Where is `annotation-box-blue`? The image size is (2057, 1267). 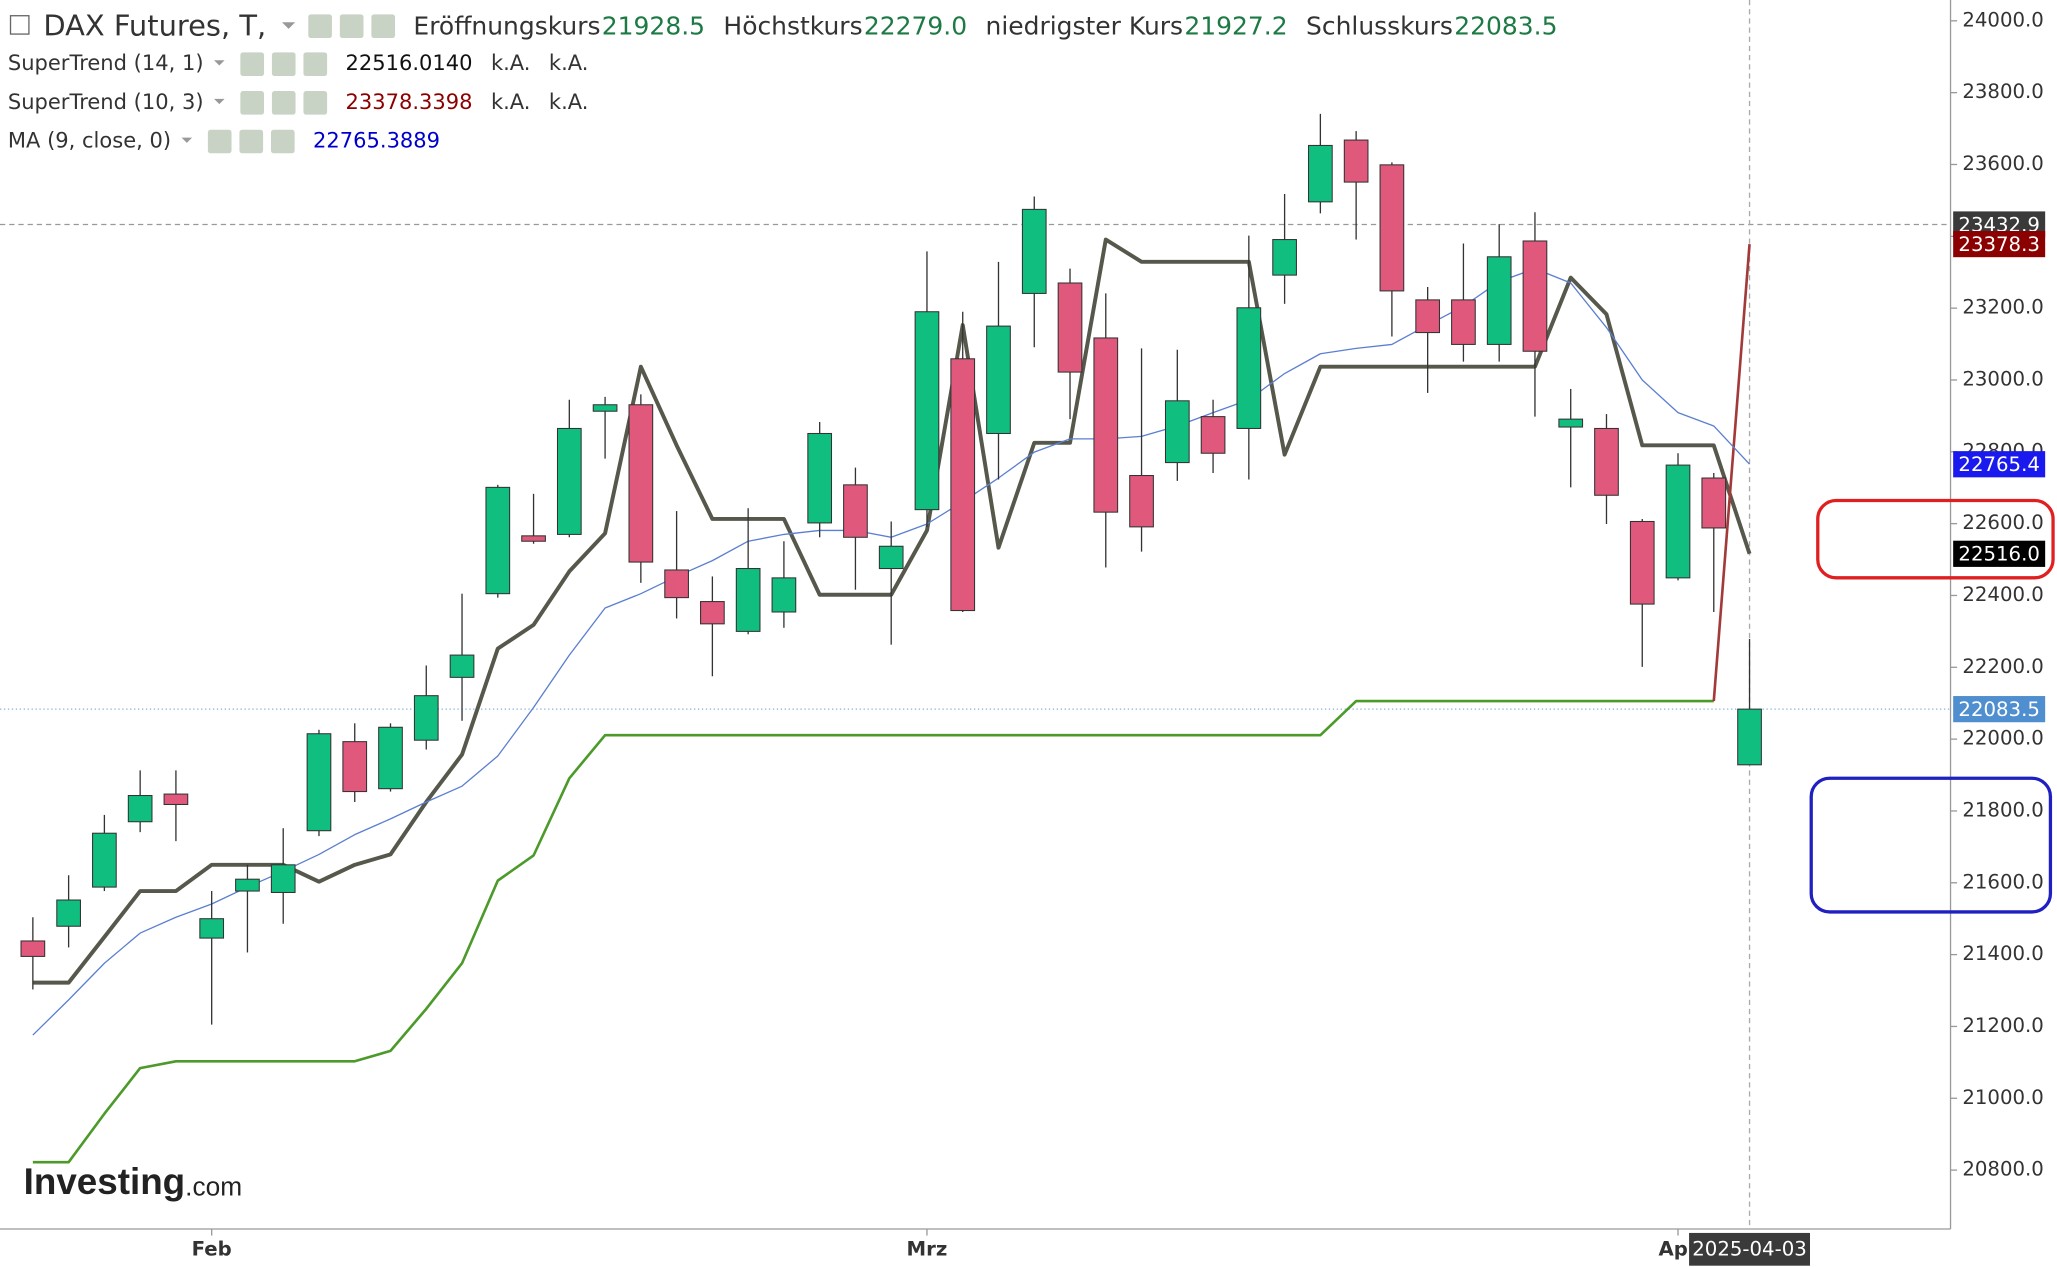 annotation-box-blue is located at coordinates (1931, 845).